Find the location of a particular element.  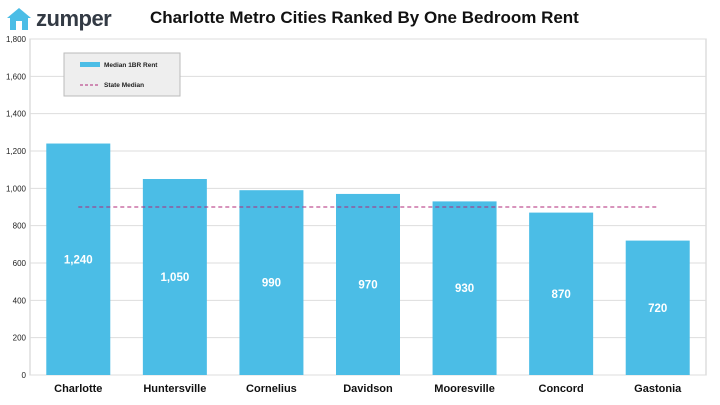

logo-text: zumper is located at coordinates (74, 18).